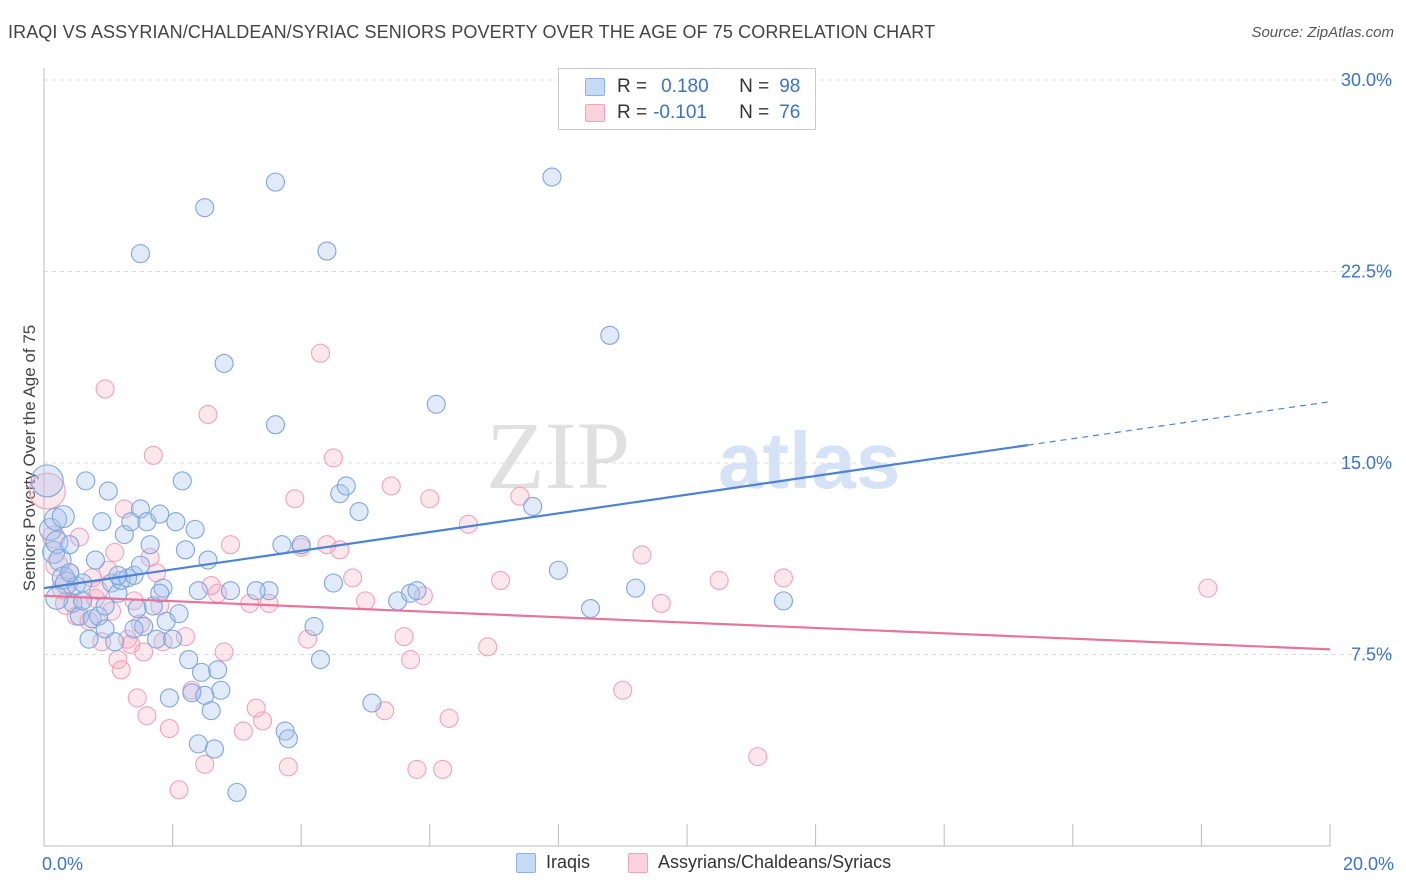 The width and height of the screenshot is (1406, 892). I want to click on x-tick-label: 0.0%, so click(62, 864).